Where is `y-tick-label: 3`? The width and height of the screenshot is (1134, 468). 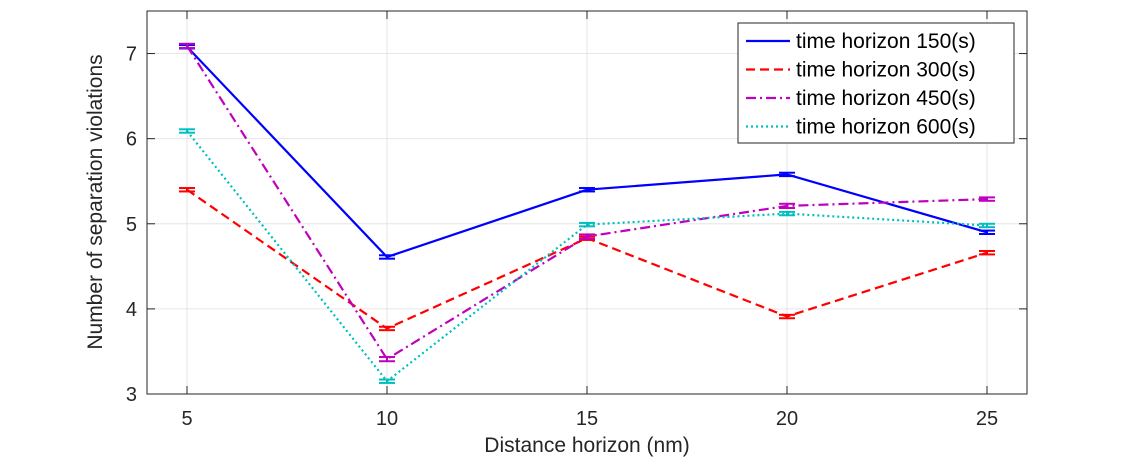
y-tick-label: 3 is located at coordinates (131, 395).